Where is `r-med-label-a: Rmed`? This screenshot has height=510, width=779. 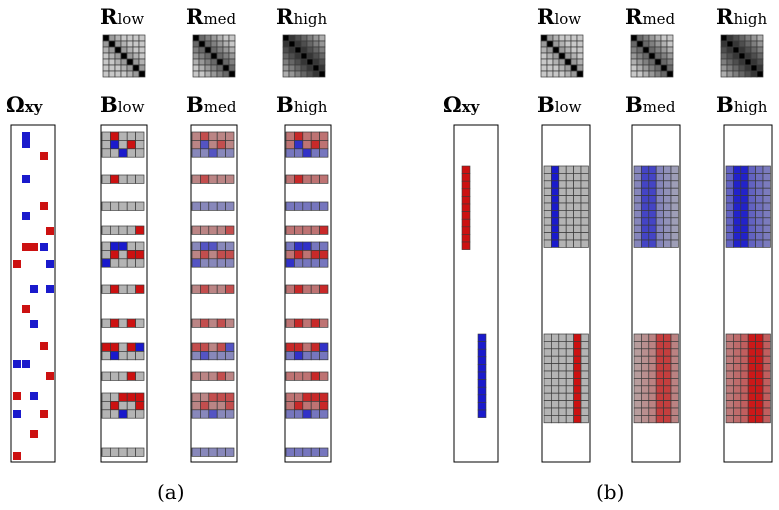 r-med-label-a: Rmed is located at coordinates (211, 16).